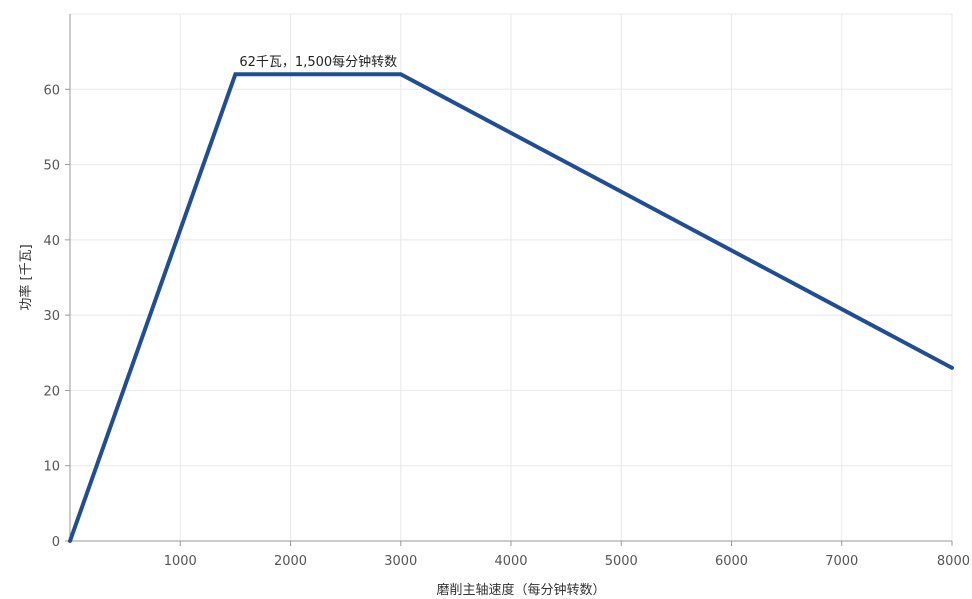  I want to click on x-tick-label: 3000, so click(400, 561).